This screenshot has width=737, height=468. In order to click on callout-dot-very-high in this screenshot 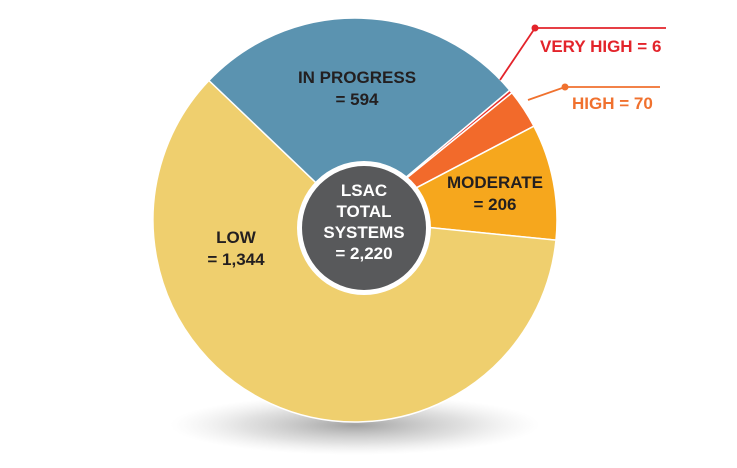, I will do `click(535, 28)`.